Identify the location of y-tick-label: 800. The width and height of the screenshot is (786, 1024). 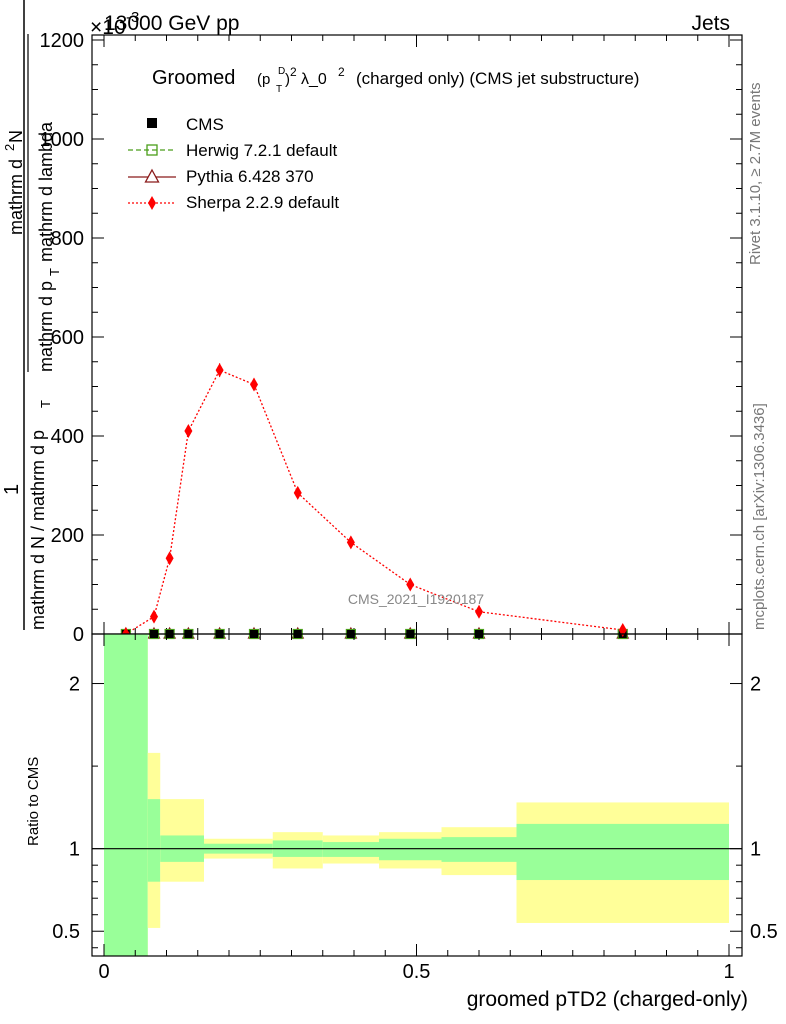
(67, 239).